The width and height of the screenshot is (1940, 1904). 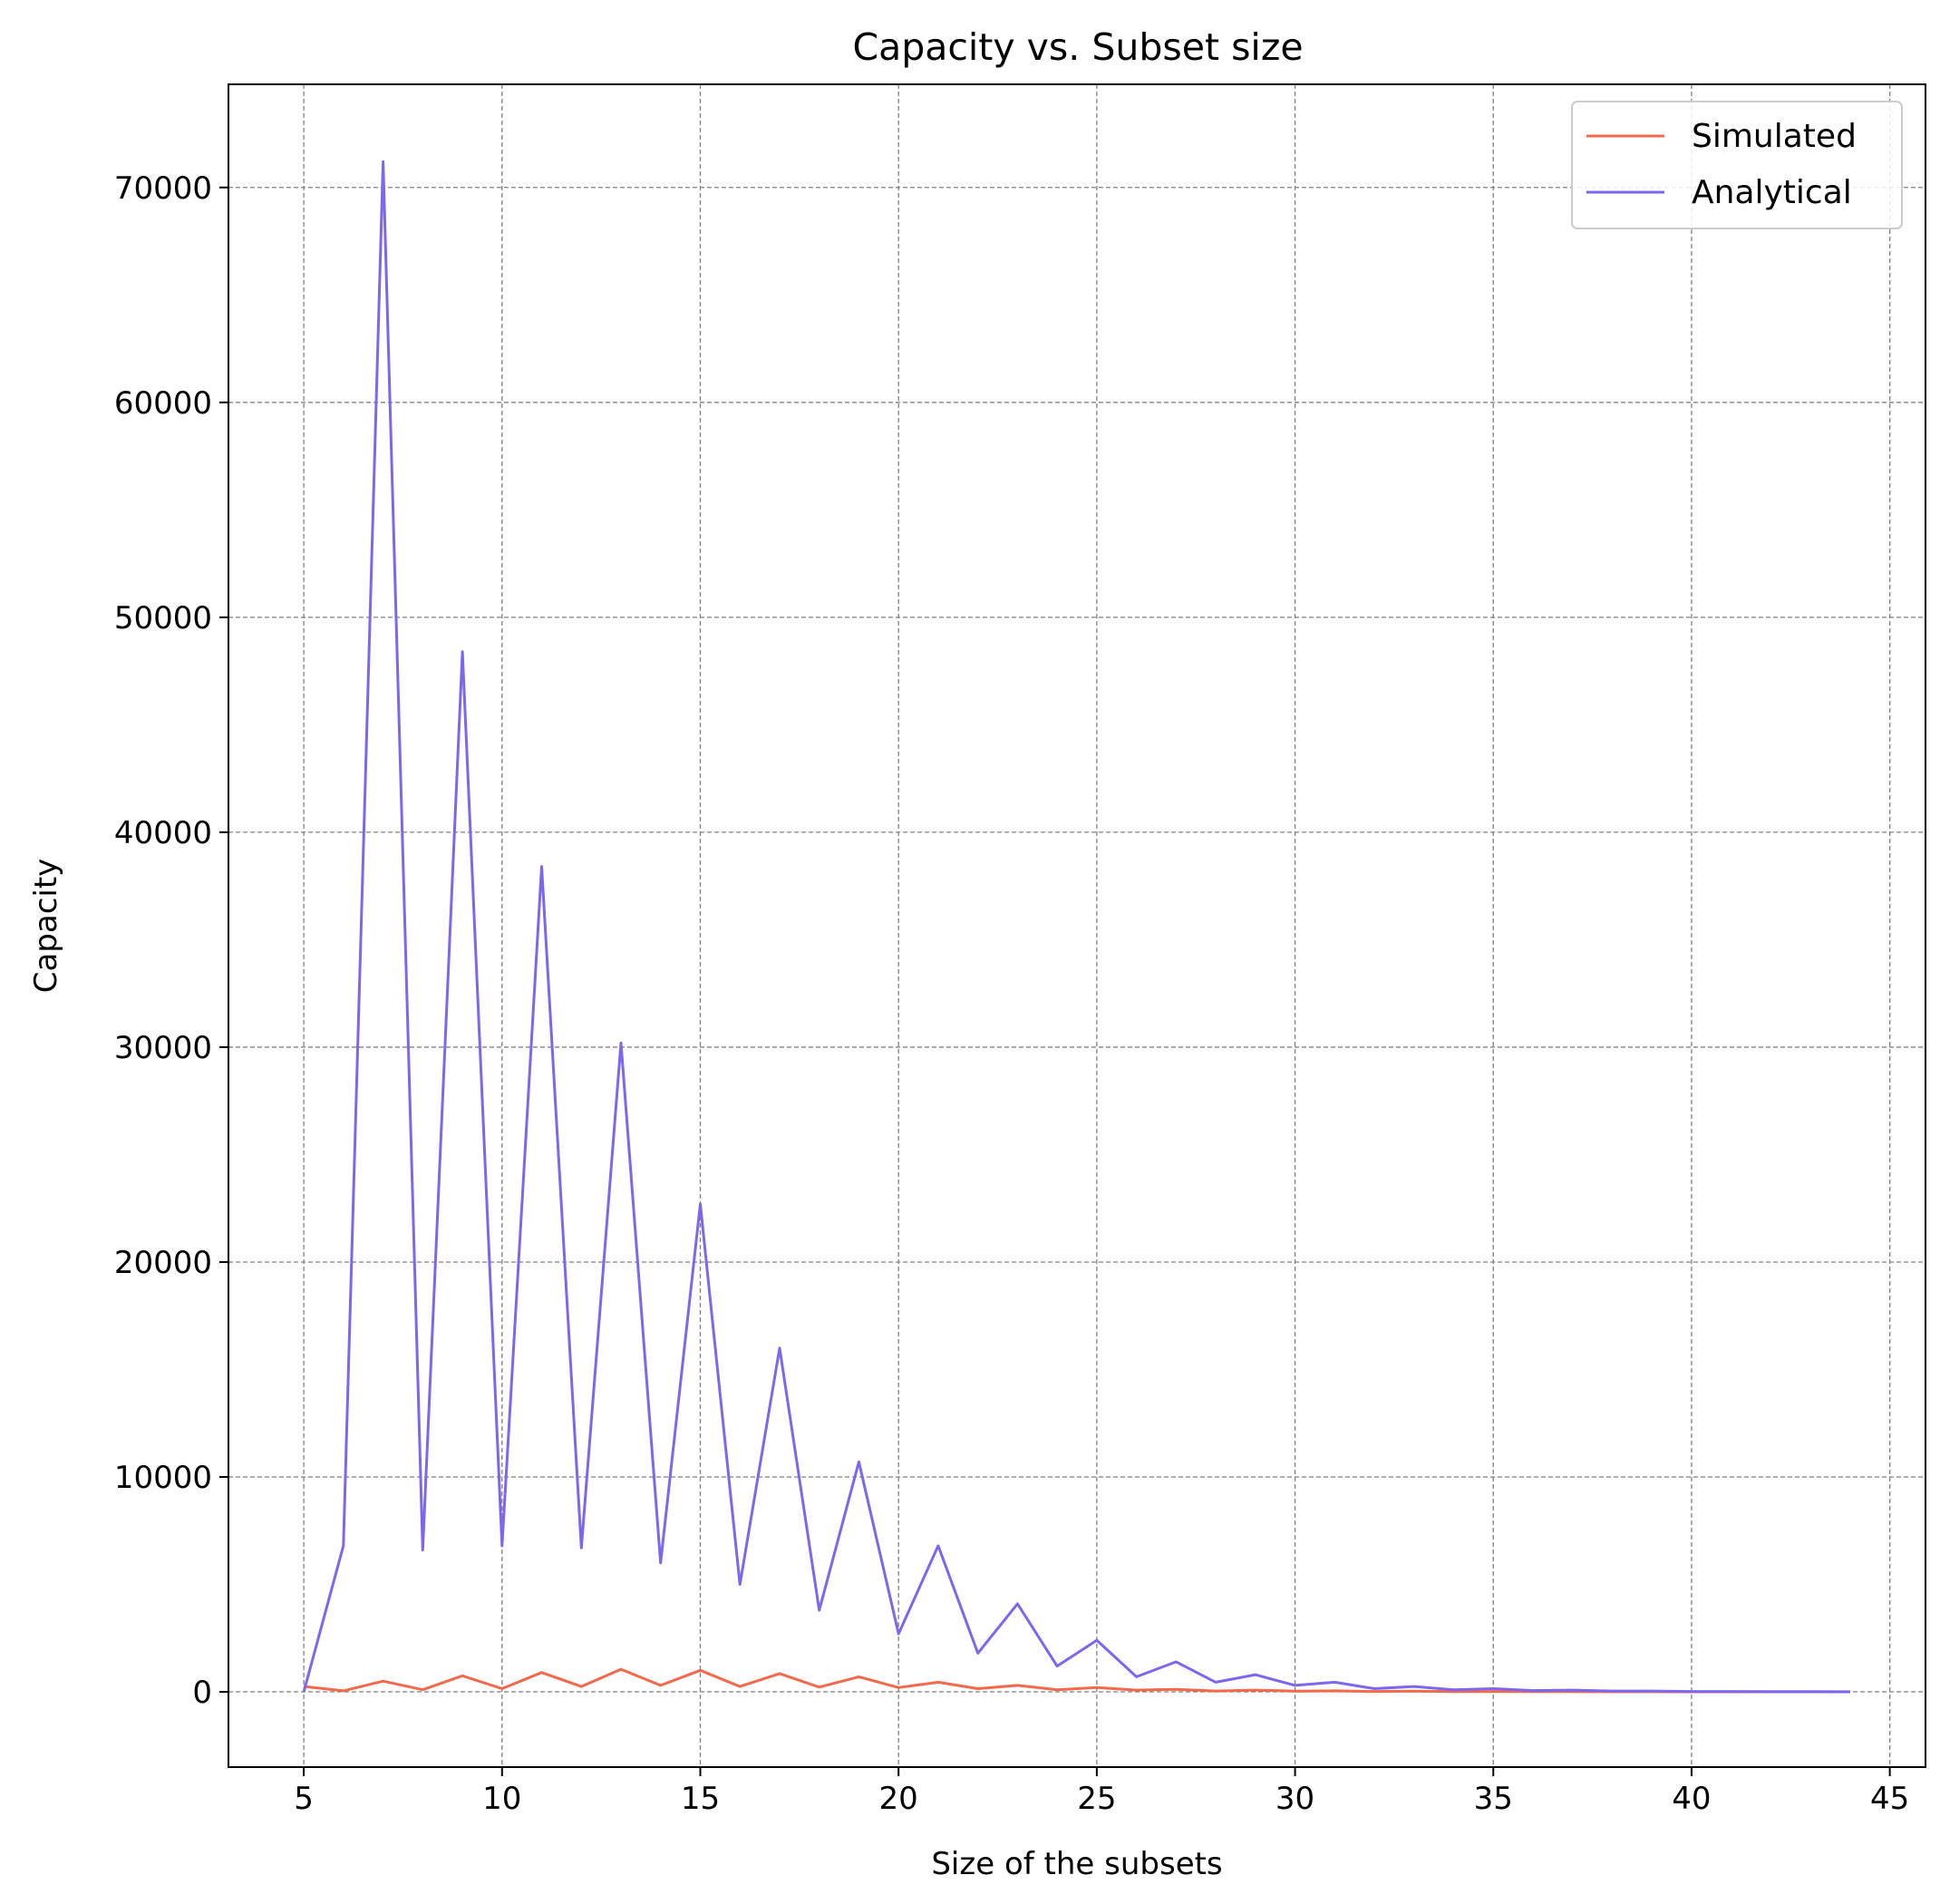 What do you see at coordinates (501, 1799) in the screenshot?
I see `x-tick-label: 10` at bounding box center [501, 1799].